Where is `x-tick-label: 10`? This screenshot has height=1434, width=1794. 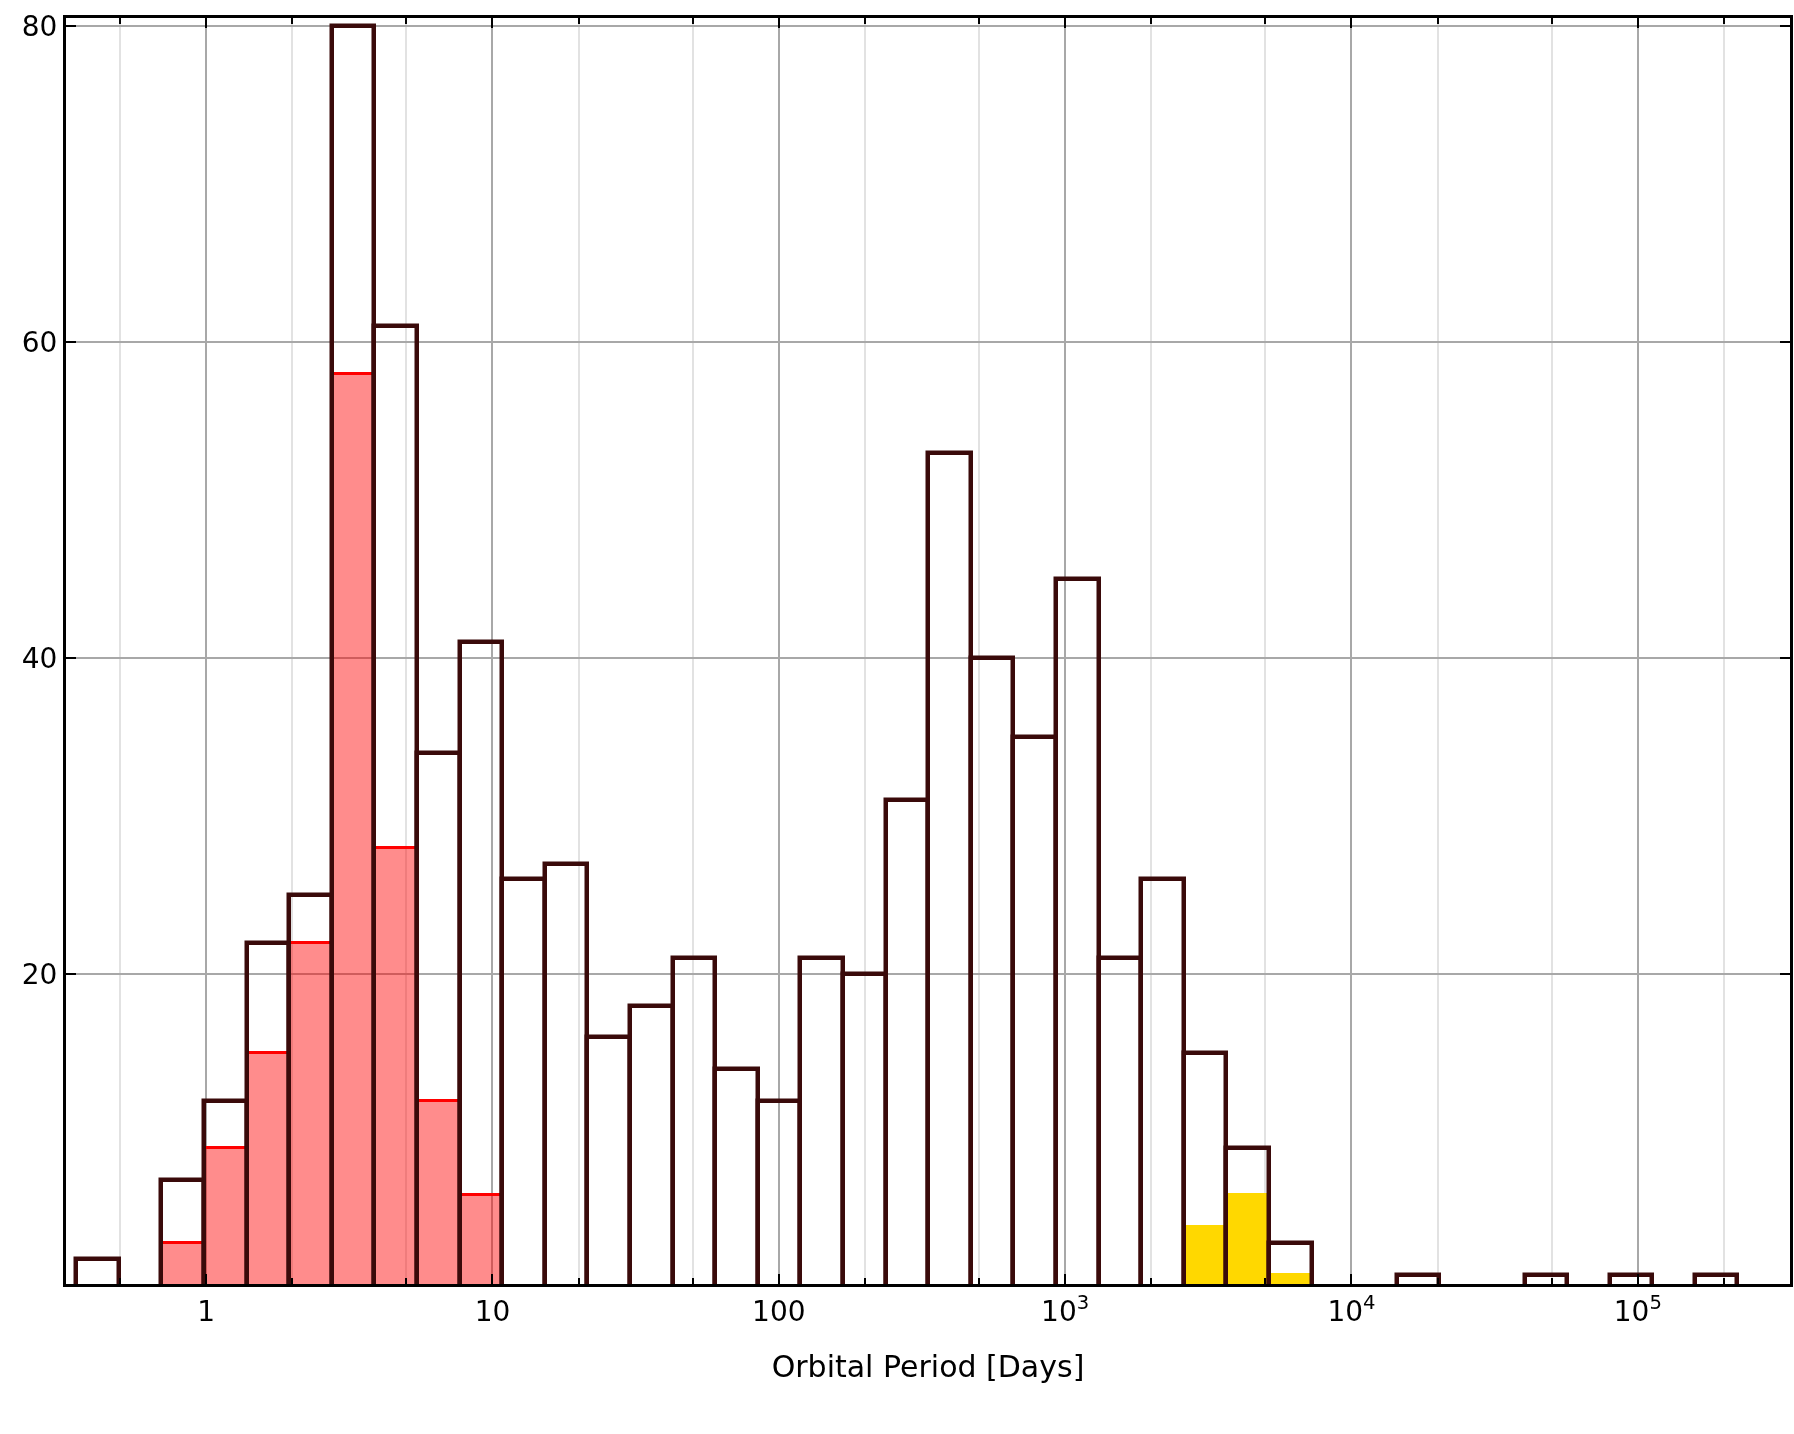 x-tick-label: 10 is located at coordinates (492, 1311).